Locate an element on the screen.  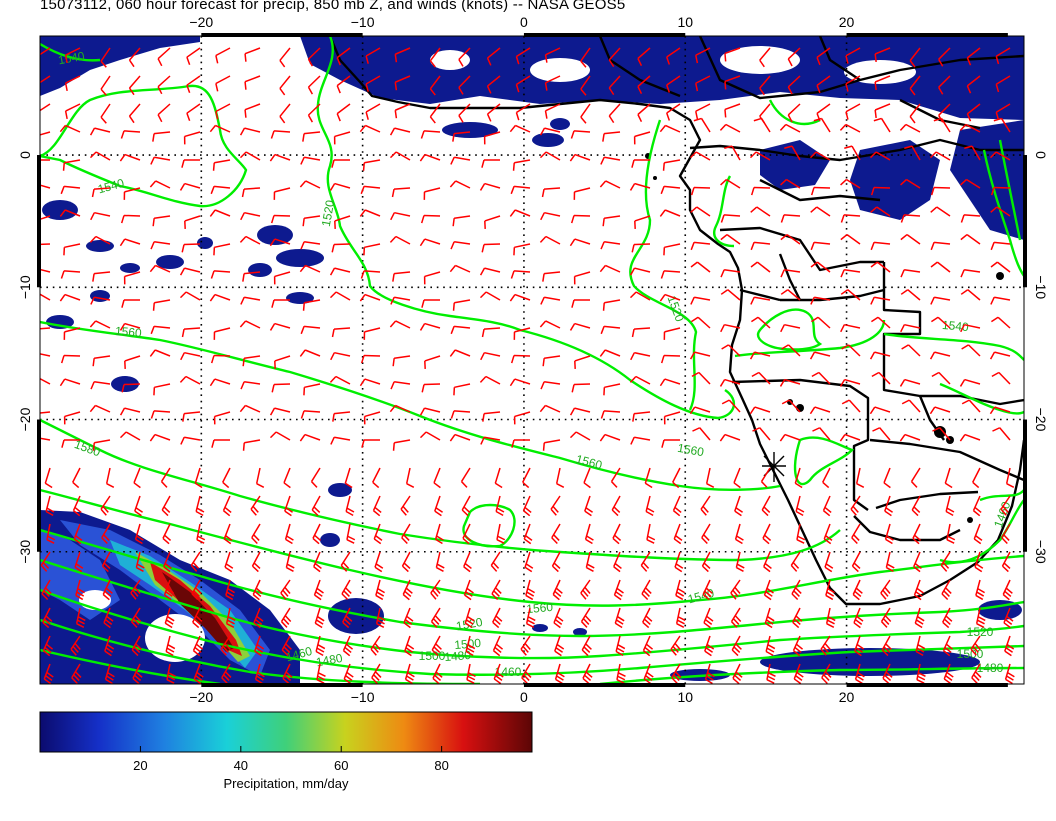
lon-tick-label-bottom: 10 is located at coordinates (685, 697).